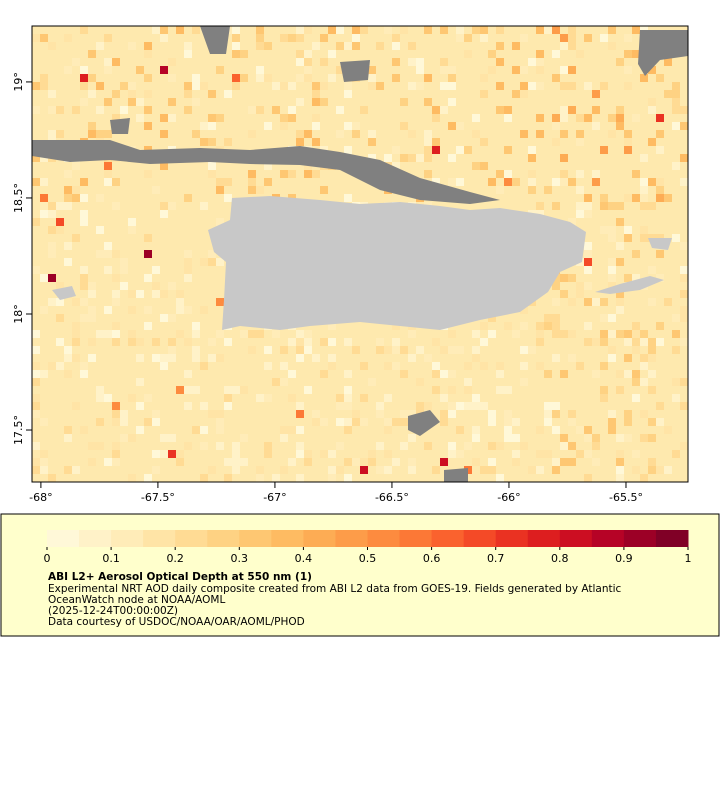 This screenshot has height=800, width=720. Describe the element at coordinates (136, 600) in the screenshot. I see `legend-line: OceanWatch node at NOAA/AOML` at that location.